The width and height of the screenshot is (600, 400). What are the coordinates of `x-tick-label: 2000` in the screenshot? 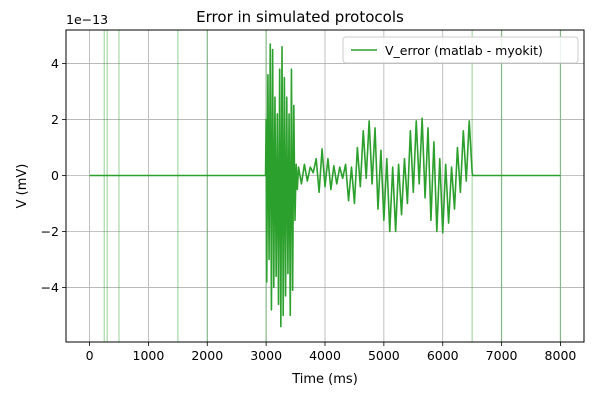 It's located at (207, 355).